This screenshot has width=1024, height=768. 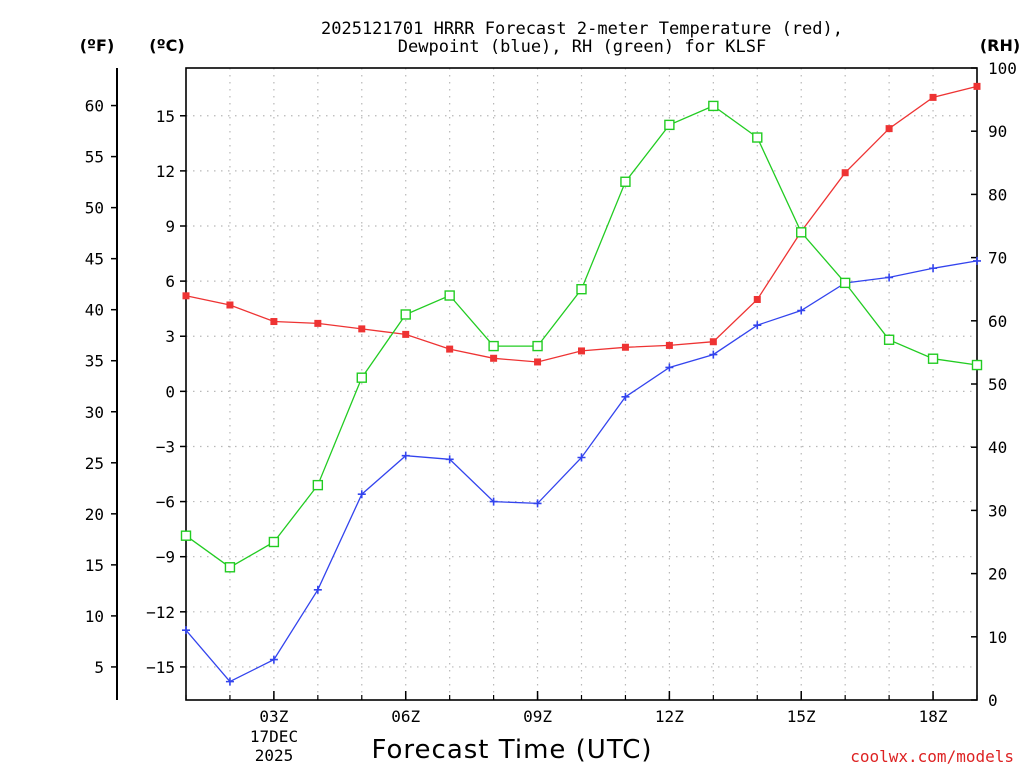 I want to click on fahrenheit-tick-label: 60, so click(x=94, y=106).